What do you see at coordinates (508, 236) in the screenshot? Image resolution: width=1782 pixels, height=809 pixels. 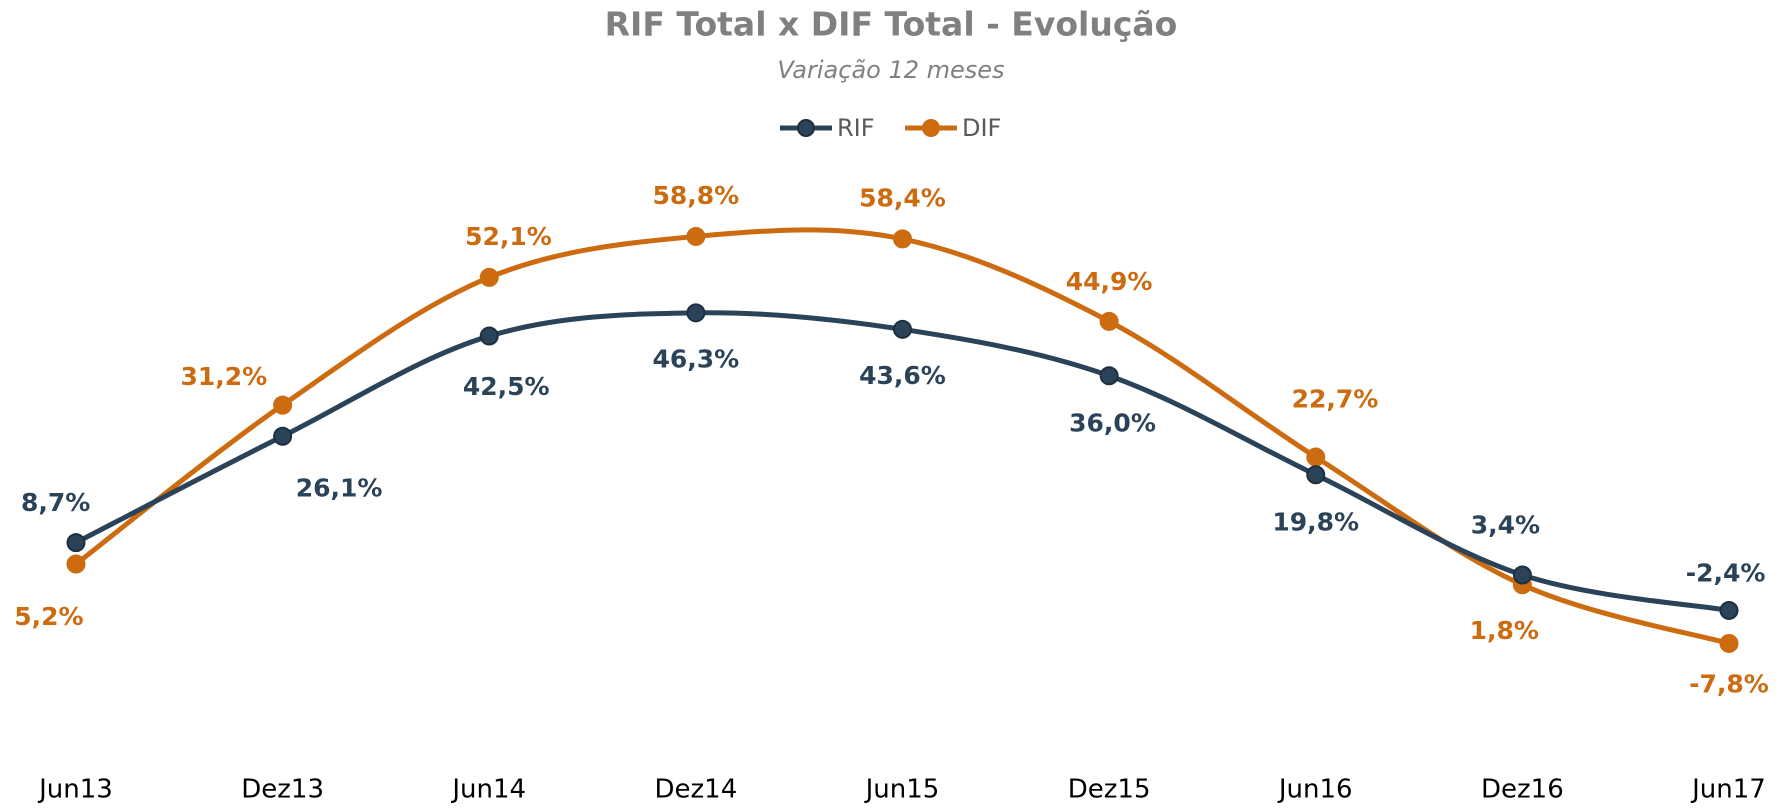 I see `data-label: 52,1%` at bounding box center [508, 236].